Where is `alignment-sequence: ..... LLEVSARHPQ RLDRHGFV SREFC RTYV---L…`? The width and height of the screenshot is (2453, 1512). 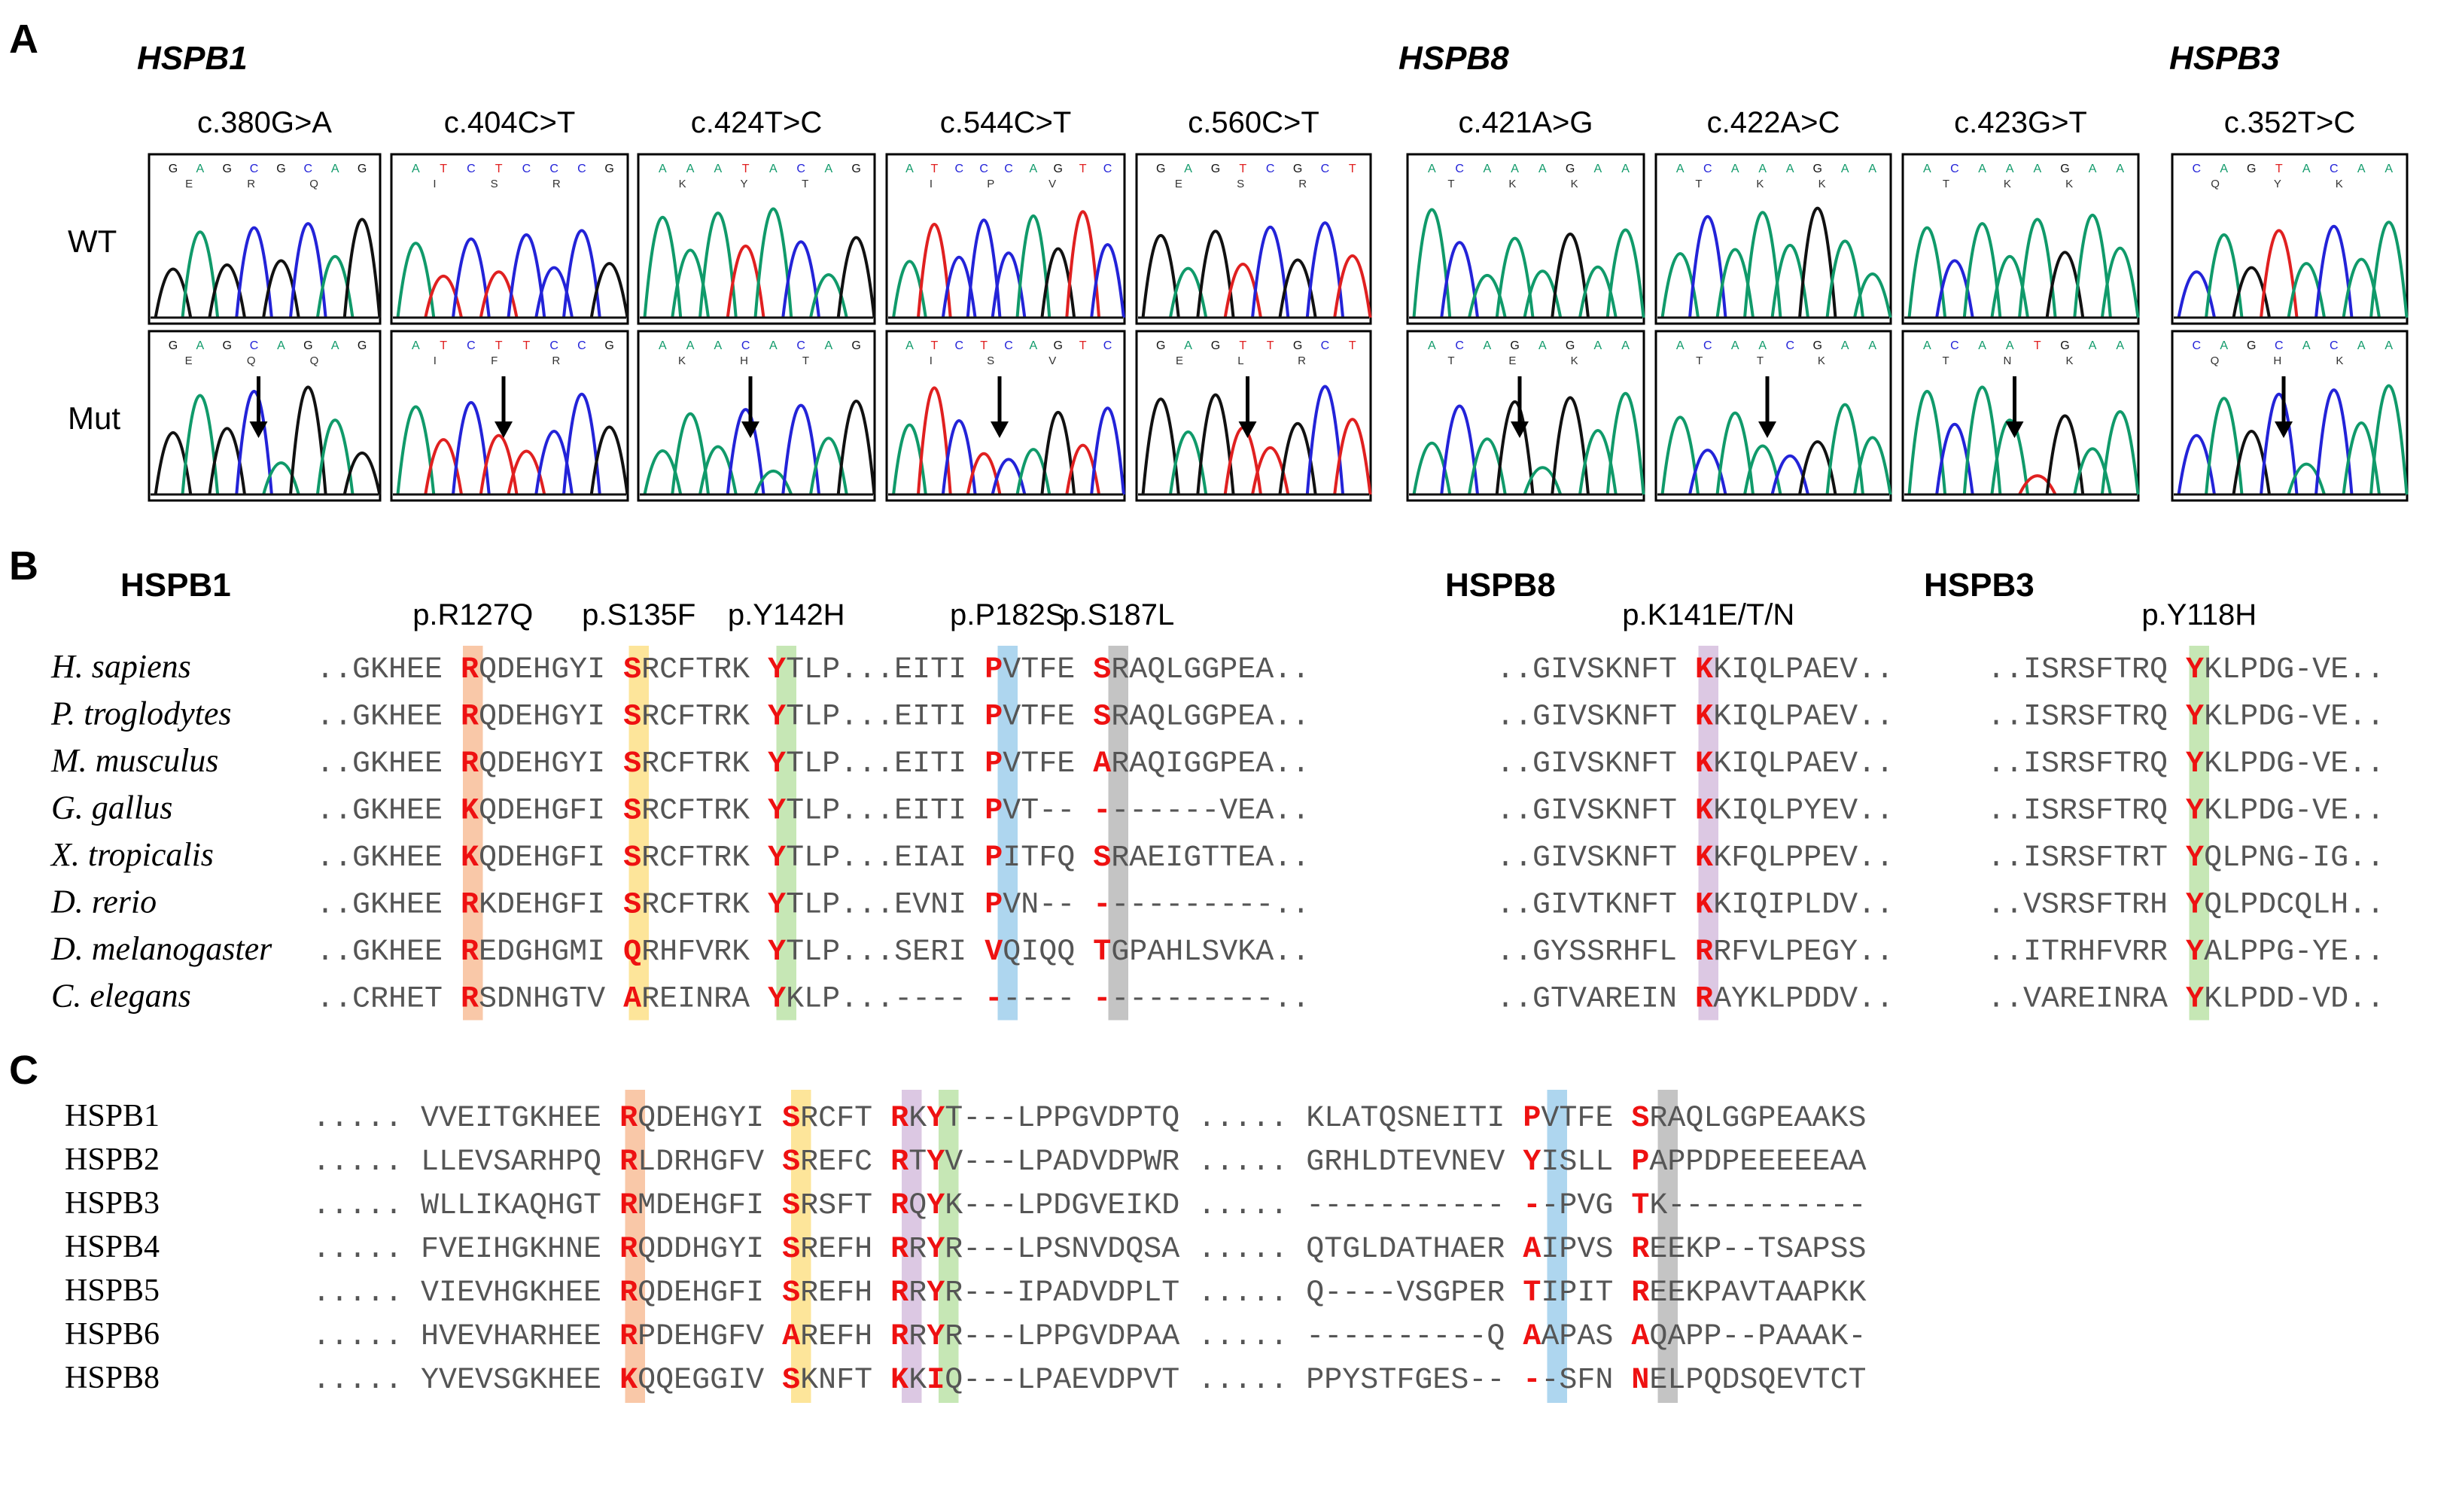
alignment-sequence: ..... LLEVSARHPQ RLDRHGFV SREFC RTYV---L… is located at coordinates (1089, 1162).